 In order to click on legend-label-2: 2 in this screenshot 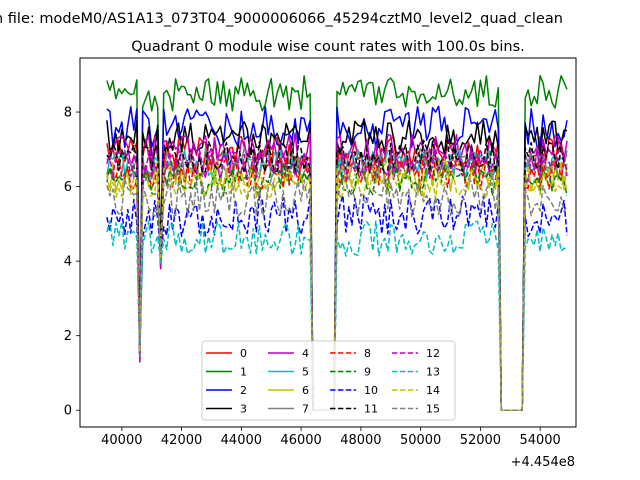, I will do `click(243, 390)`.